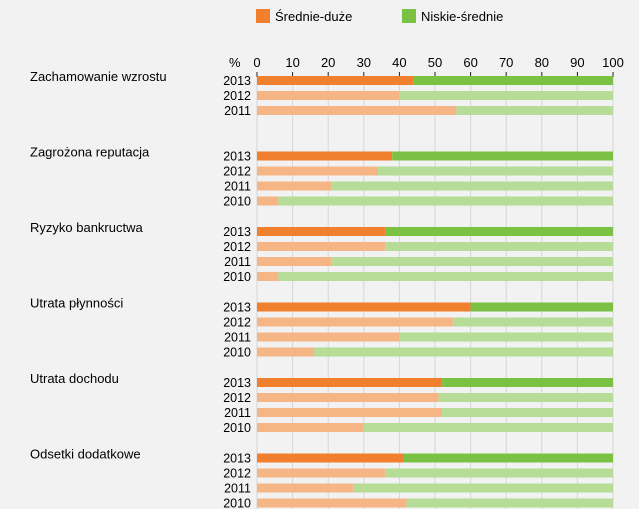 Image resolution: width=639 pixels, height=509 pixels. What do you see at coordinates (76, 303) in the screenshot?
I see `category-label: Utrata płynności` at bounding box center [76, 303].